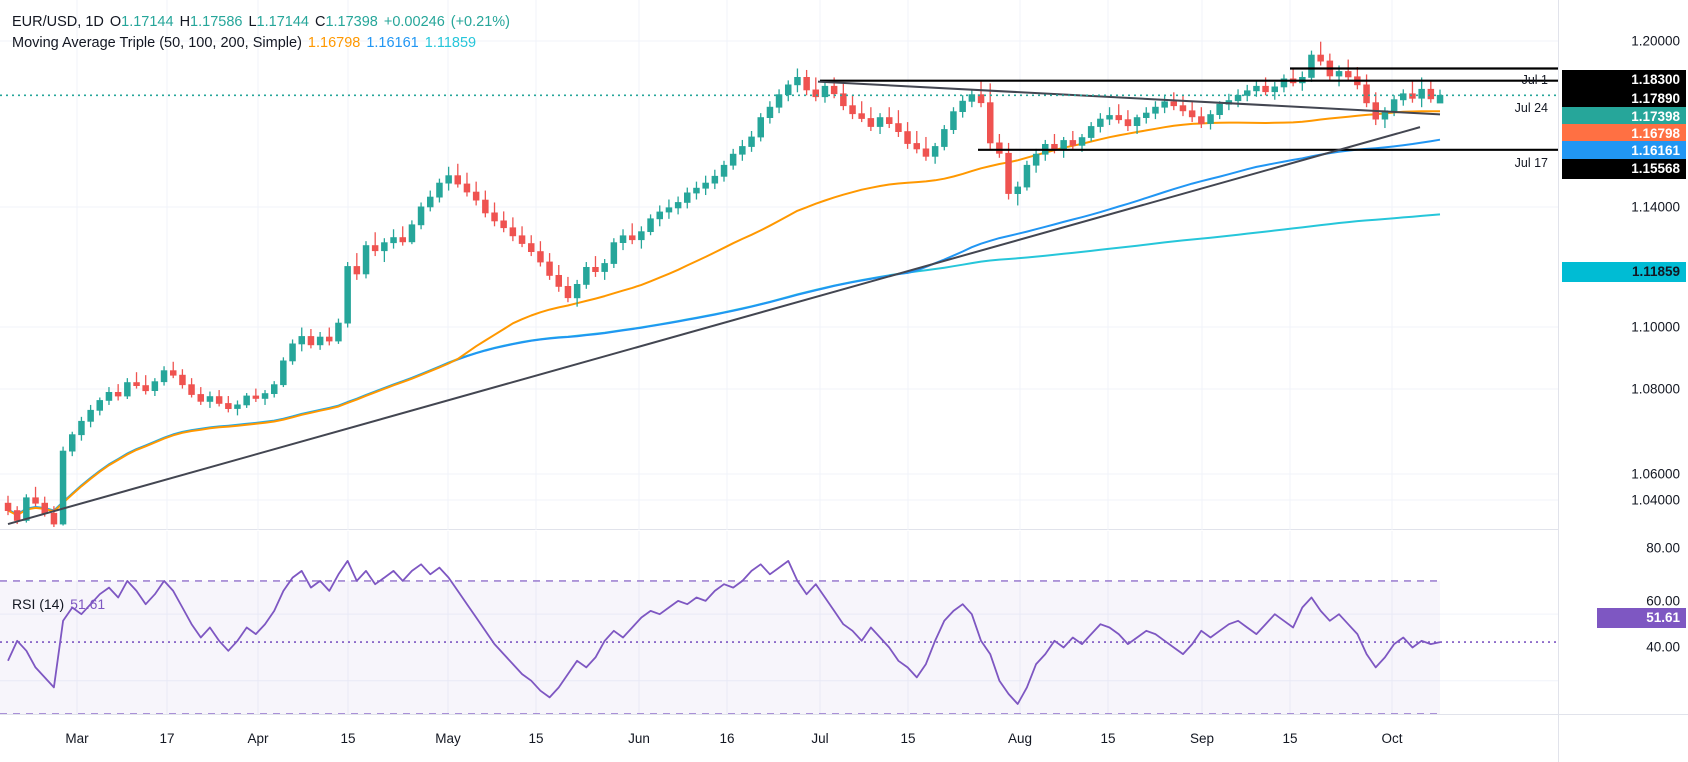 Image resolution: width=1688 pixels, height=762 pixels. I want to click on drawing-date-label: Jul 17, so click(1531, 163).